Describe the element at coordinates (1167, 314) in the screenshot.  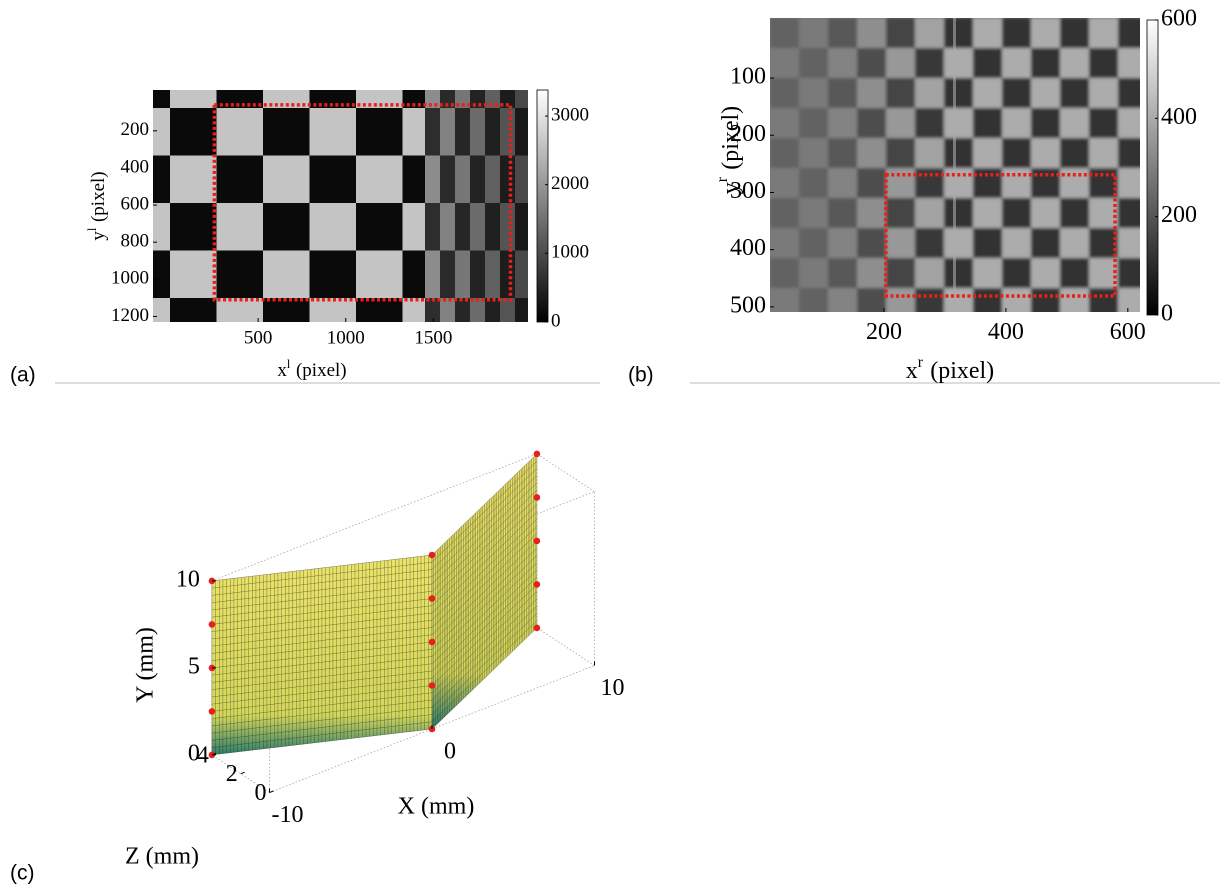
I see `colorbar-tick-label: 0` at that location.